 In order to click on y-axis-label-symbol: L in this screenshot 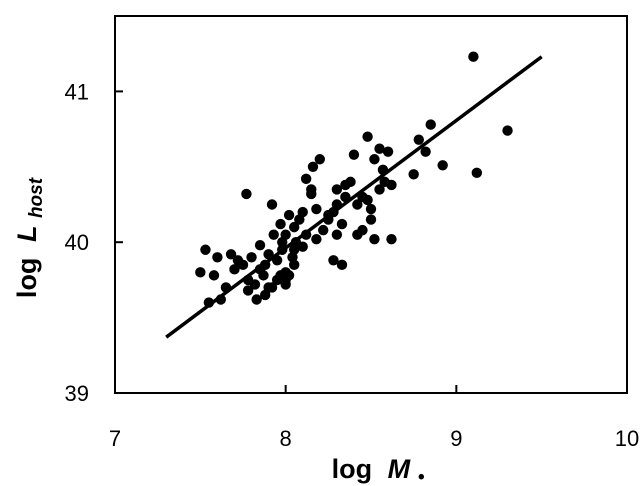, I will do `click(27, 234)`.